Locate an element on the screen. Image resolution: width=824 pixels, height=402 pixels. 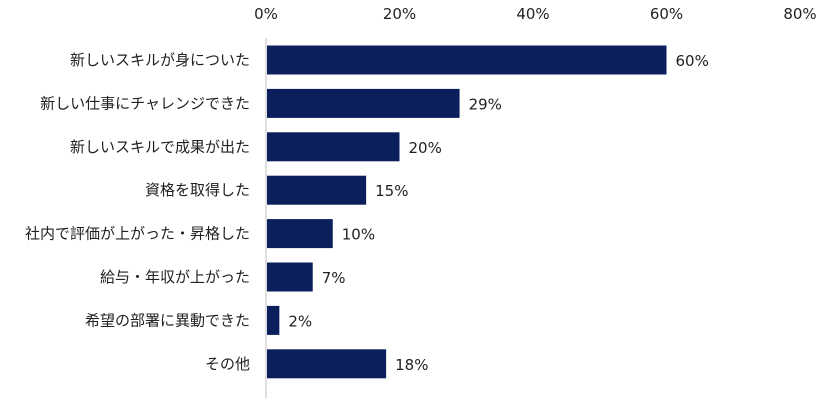
category-label: 新しい仕事にチャレンジできた is located at coordinates (145, 103).